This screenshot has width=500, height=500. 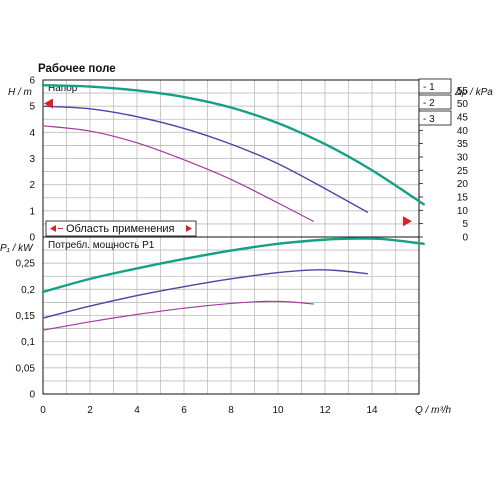 What do you see at coordinates (463, 131) in the screenshot?
I see `top-right-tick-label: 40` at bounding box center [463, 131].